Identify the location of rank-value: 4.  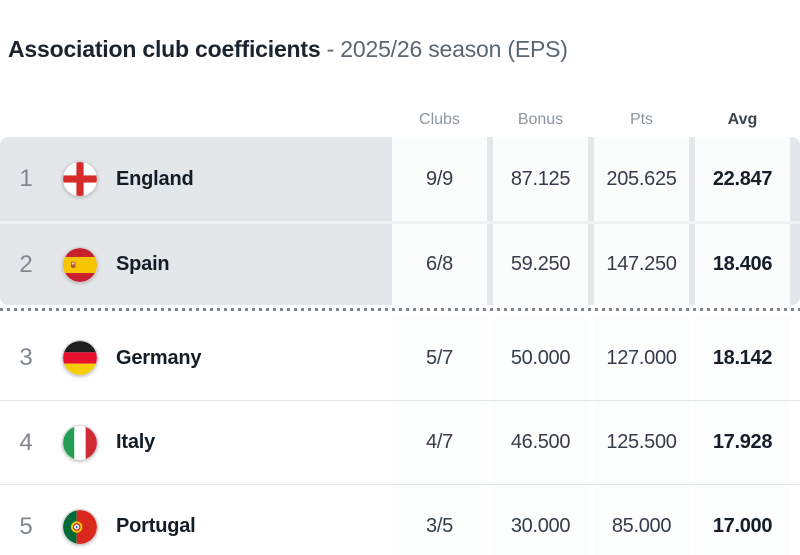
(26, 442).